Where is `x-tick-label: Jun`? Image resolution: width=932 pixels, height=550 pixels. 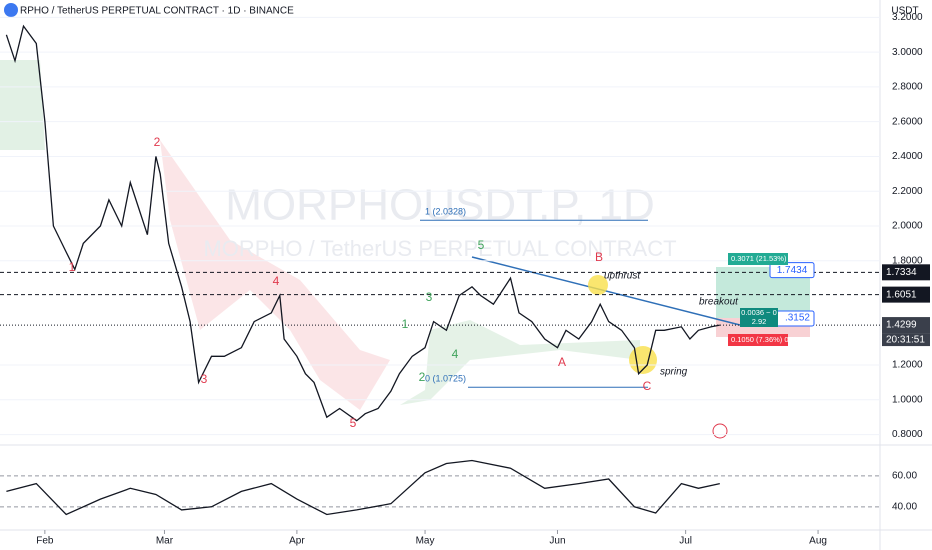
x-tick-label: Jun is located at coordinates (557, 541).